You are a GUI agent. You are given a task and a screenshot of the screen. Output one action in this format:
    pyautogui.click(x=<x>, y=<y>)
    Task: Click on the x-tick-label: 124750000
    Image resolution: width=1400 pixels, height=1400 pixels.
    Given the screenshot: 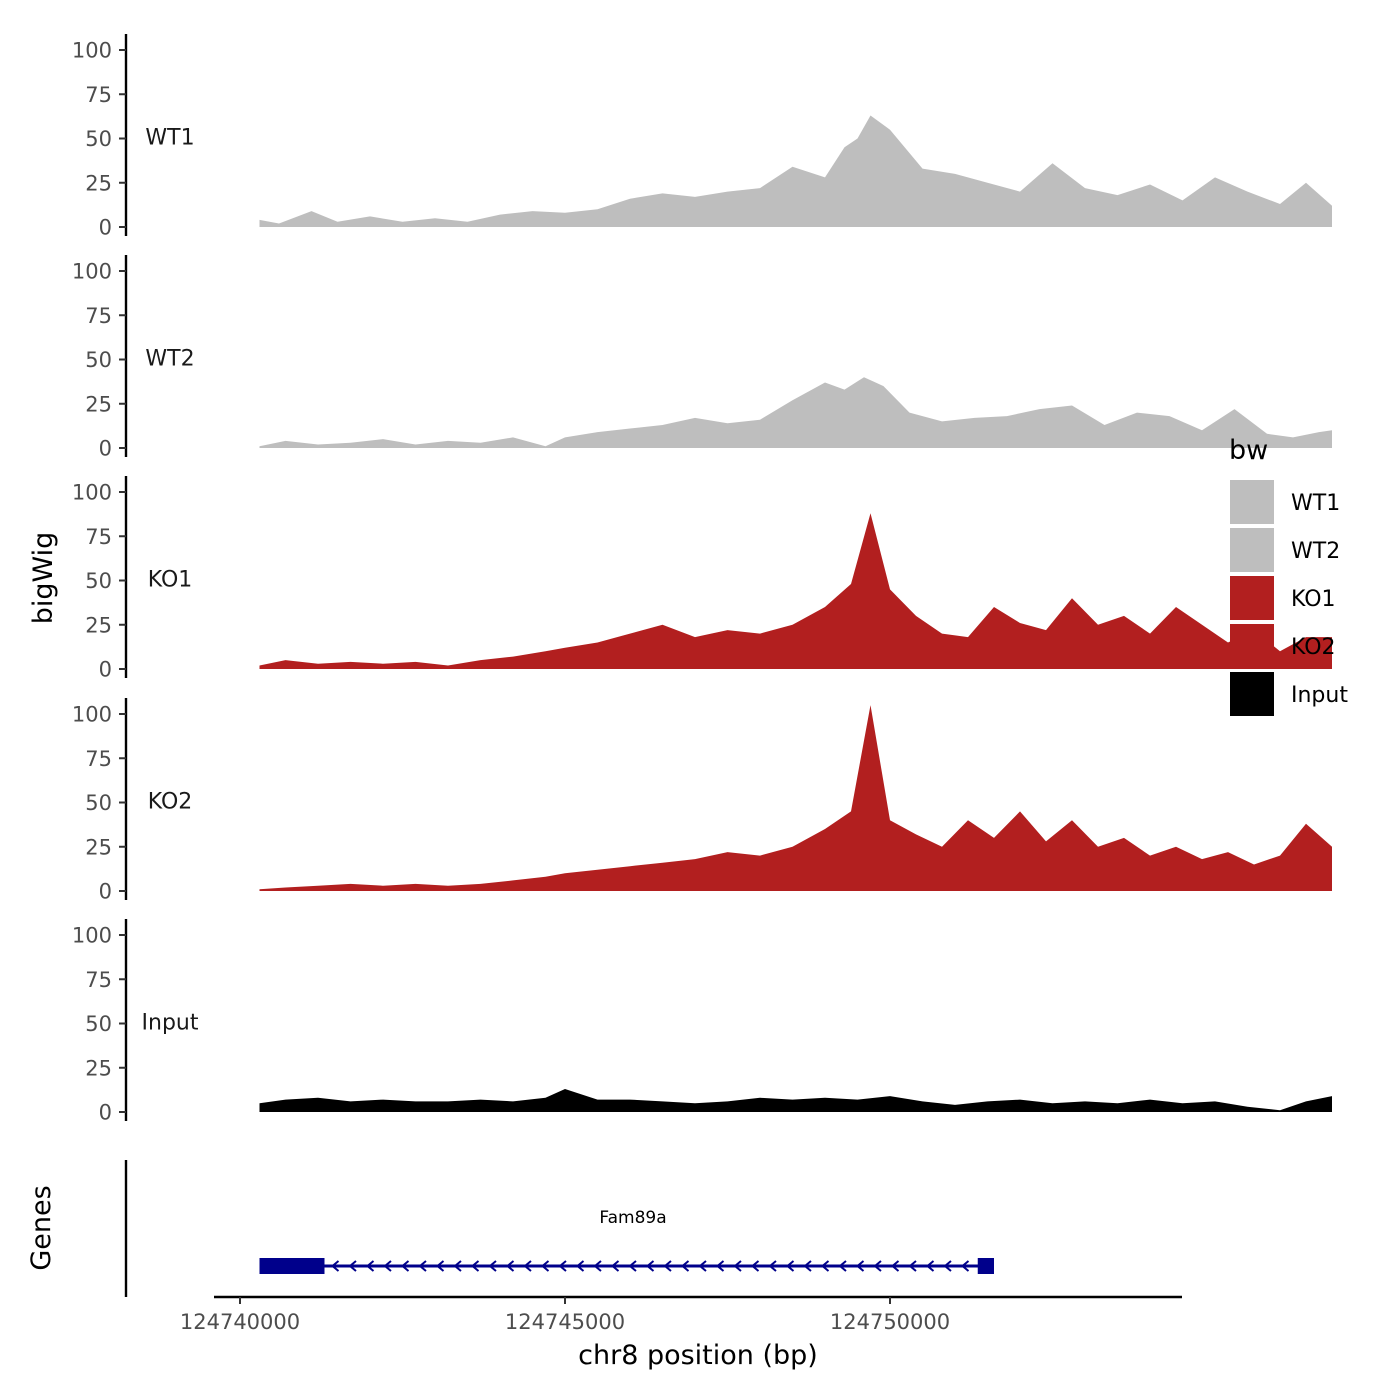 What is the action you would take?
    pyautogui.click(x=890, y=1322)
    